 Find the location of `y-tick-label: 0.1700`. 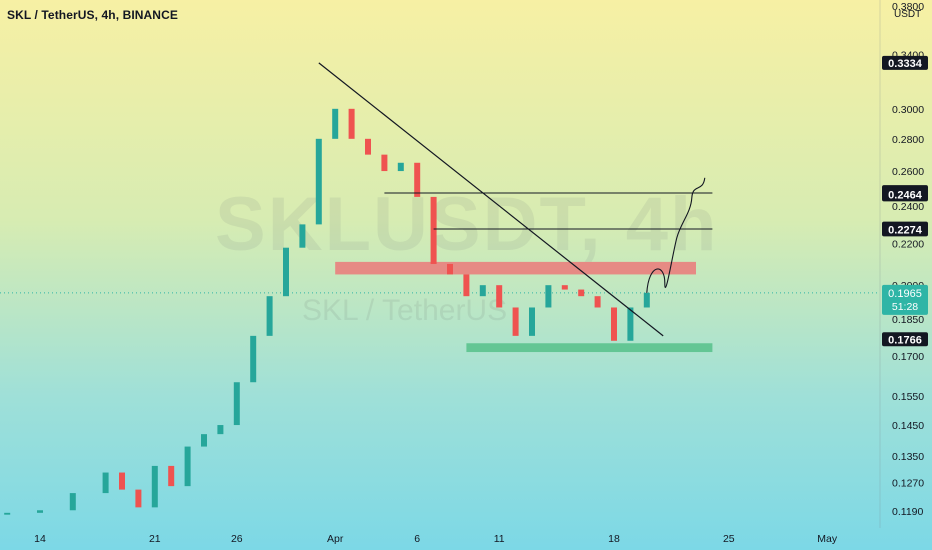

y-tick-label: 0.1700 is located at coordinates (908, 357).